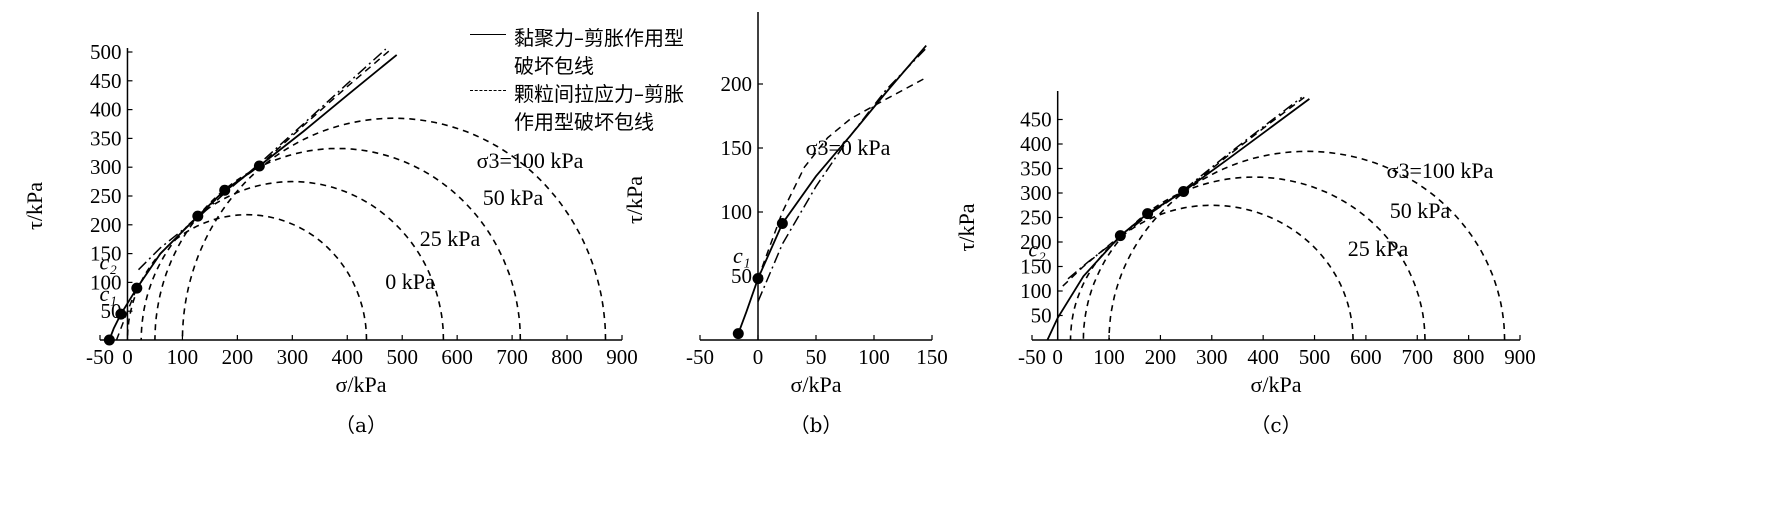  What do you see at coordinates (584, 122) in the screenshot?
I see `legend-entry-2-line2: 作用型破坏包线` at bounding box center [584, 122].